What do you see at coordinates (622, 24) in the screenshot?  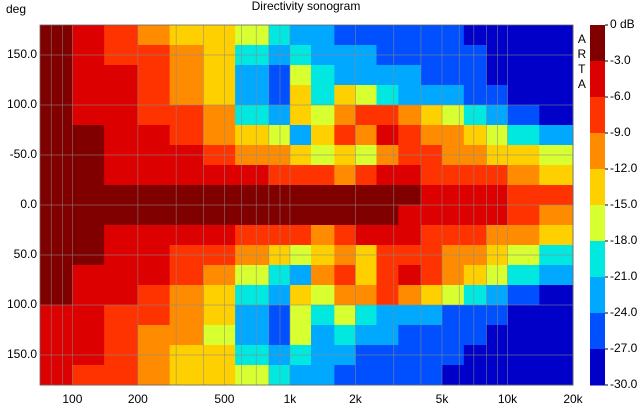 I see `colorbar-label: 0 dB` at bounding box center [622, 24].